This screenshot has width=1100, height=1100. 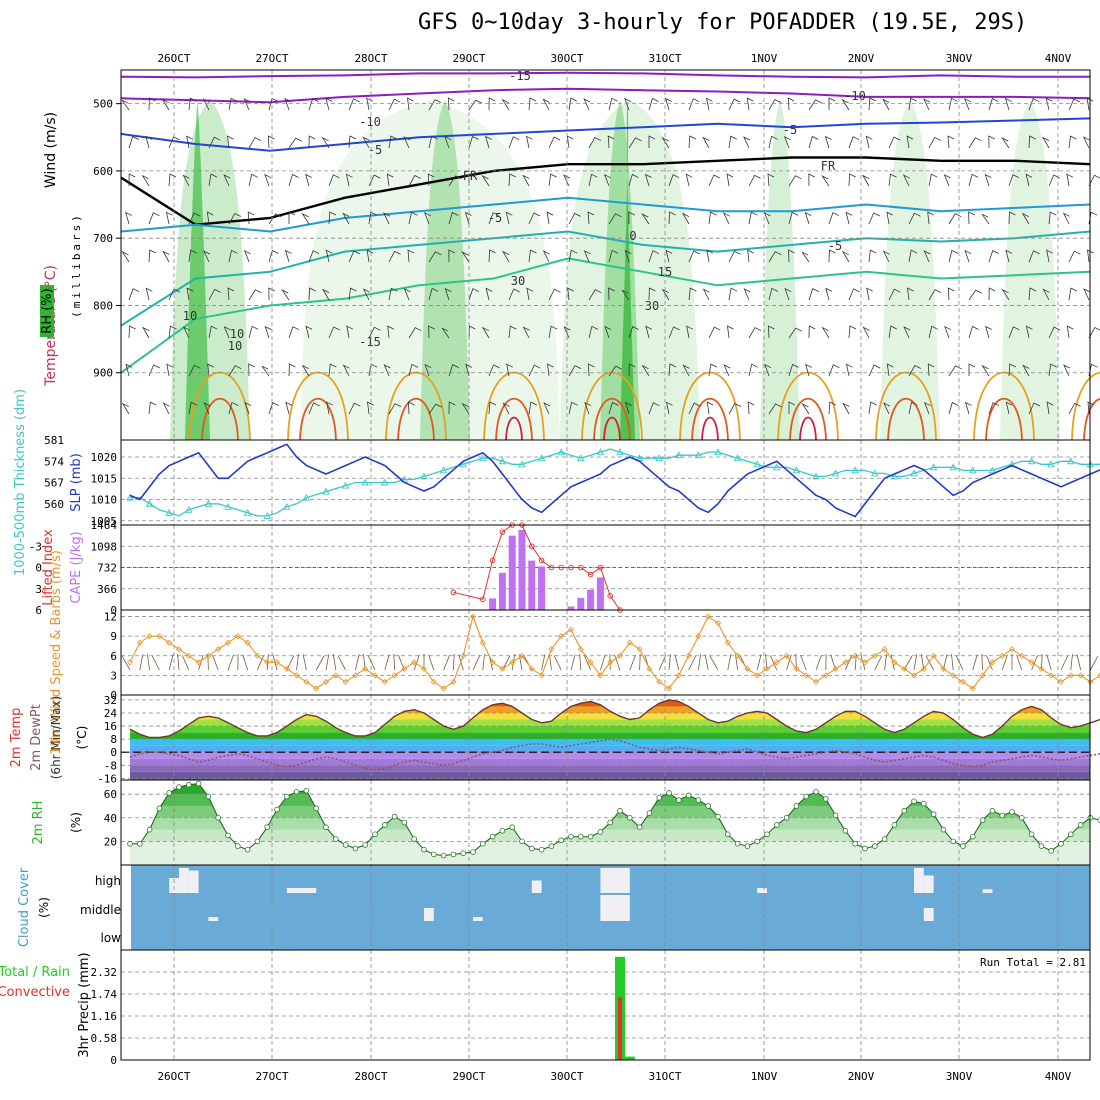 What do you see at coordinates (612, 419) in the screenshot?
I see `warm-isotherm` at bounding box center [612, 419].